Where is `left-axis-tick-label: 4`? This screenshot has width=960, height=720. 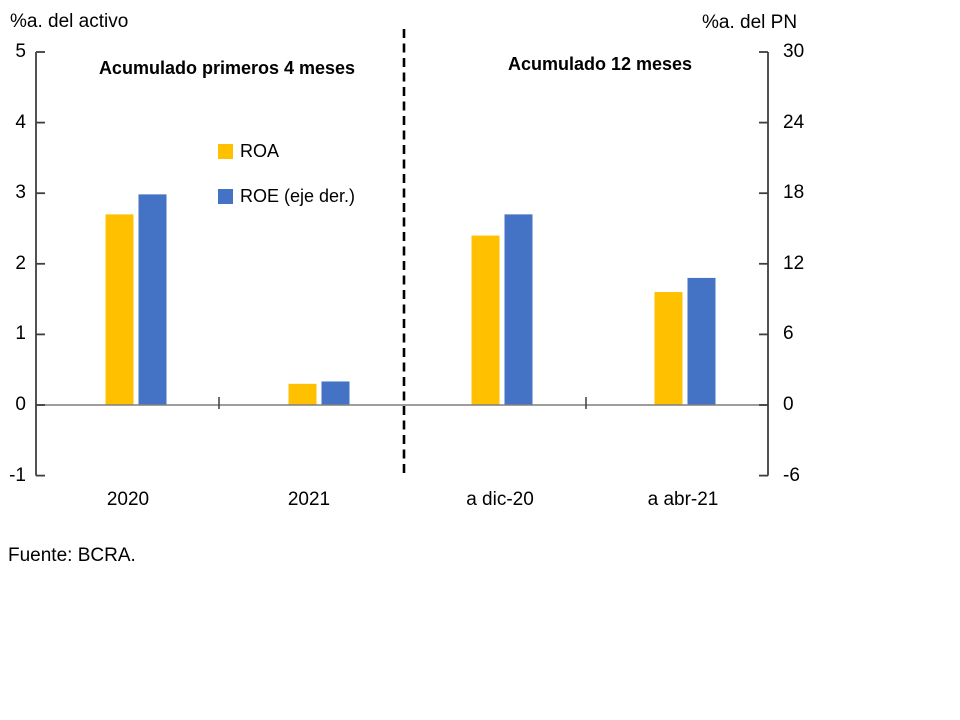
left-axis-tick-label: 4 is located at coordinates (20, 122).